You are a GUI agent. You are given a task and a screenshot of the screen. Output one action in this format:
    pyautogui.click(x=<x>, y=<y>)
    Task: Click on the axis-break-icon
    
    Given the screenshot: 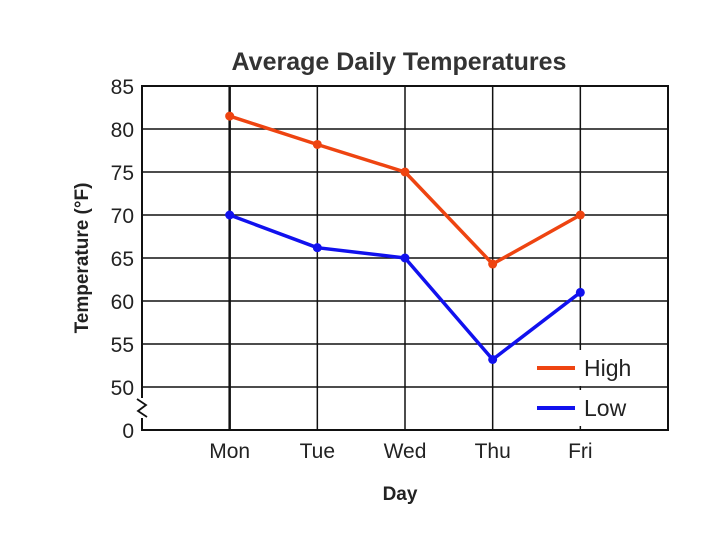 What is the action you would take?
    pyautogui.click(x=142, y=408)
    